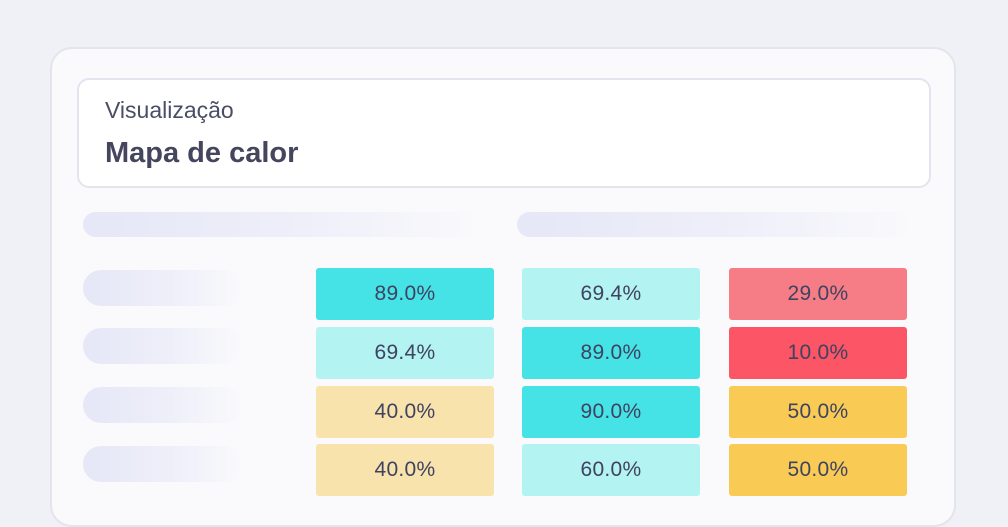 Image resolution: width=1008 pixels, height=527 pixels. What do you see at coordinates (283, 224) in the screenshot?
I see `column-header-placeholder-left` at bounding box center [283, 224].